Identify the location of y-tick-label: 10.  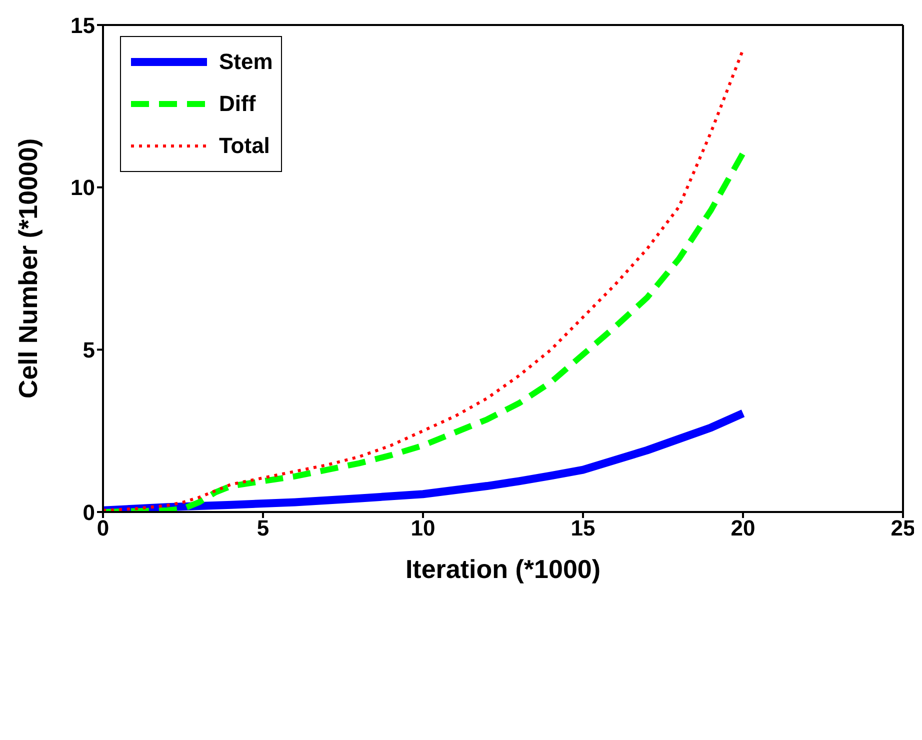
(82, 187).